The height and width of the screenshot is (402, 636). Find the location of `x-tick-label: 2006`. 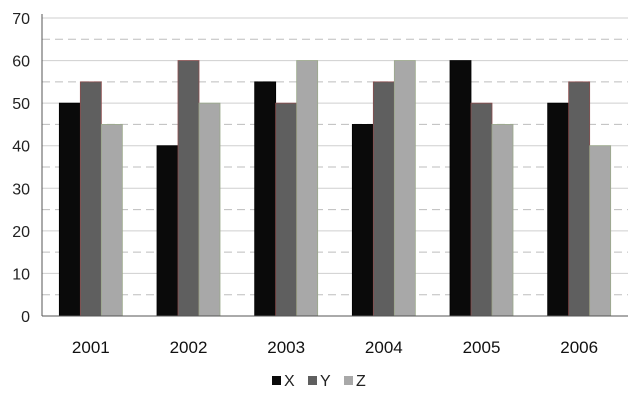

x-tick-label: 2006 is located at coordinates (579, 347).